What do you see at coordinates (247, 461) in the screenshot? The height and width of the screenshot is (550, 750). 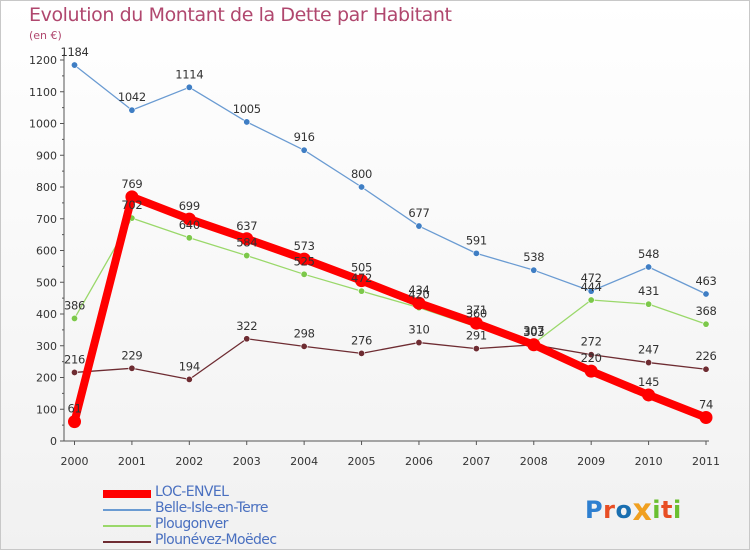 I see `x-tick-label: 2003` at bounding box center [247, 461].